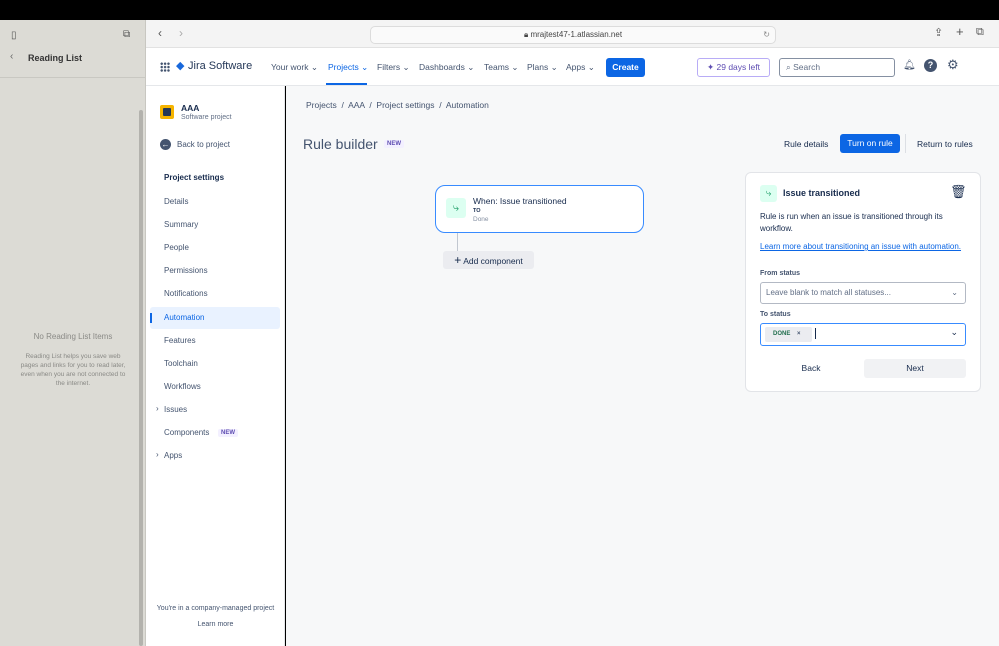  Describe the element at coordinates (215, 624) in the screenshot. I see `learn-more-link: Learn more` at that location.